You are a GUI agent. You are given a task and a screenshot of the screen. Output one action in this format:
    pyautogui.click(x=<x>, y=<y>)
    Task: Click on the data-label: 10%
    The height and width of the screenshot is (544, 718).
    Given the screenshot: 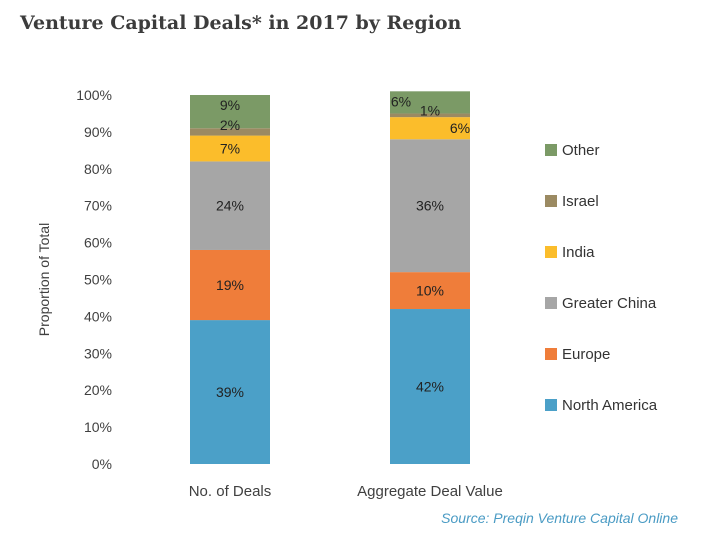 What is the action you would take?
    pyautogui.click(x=430, y=291)
    